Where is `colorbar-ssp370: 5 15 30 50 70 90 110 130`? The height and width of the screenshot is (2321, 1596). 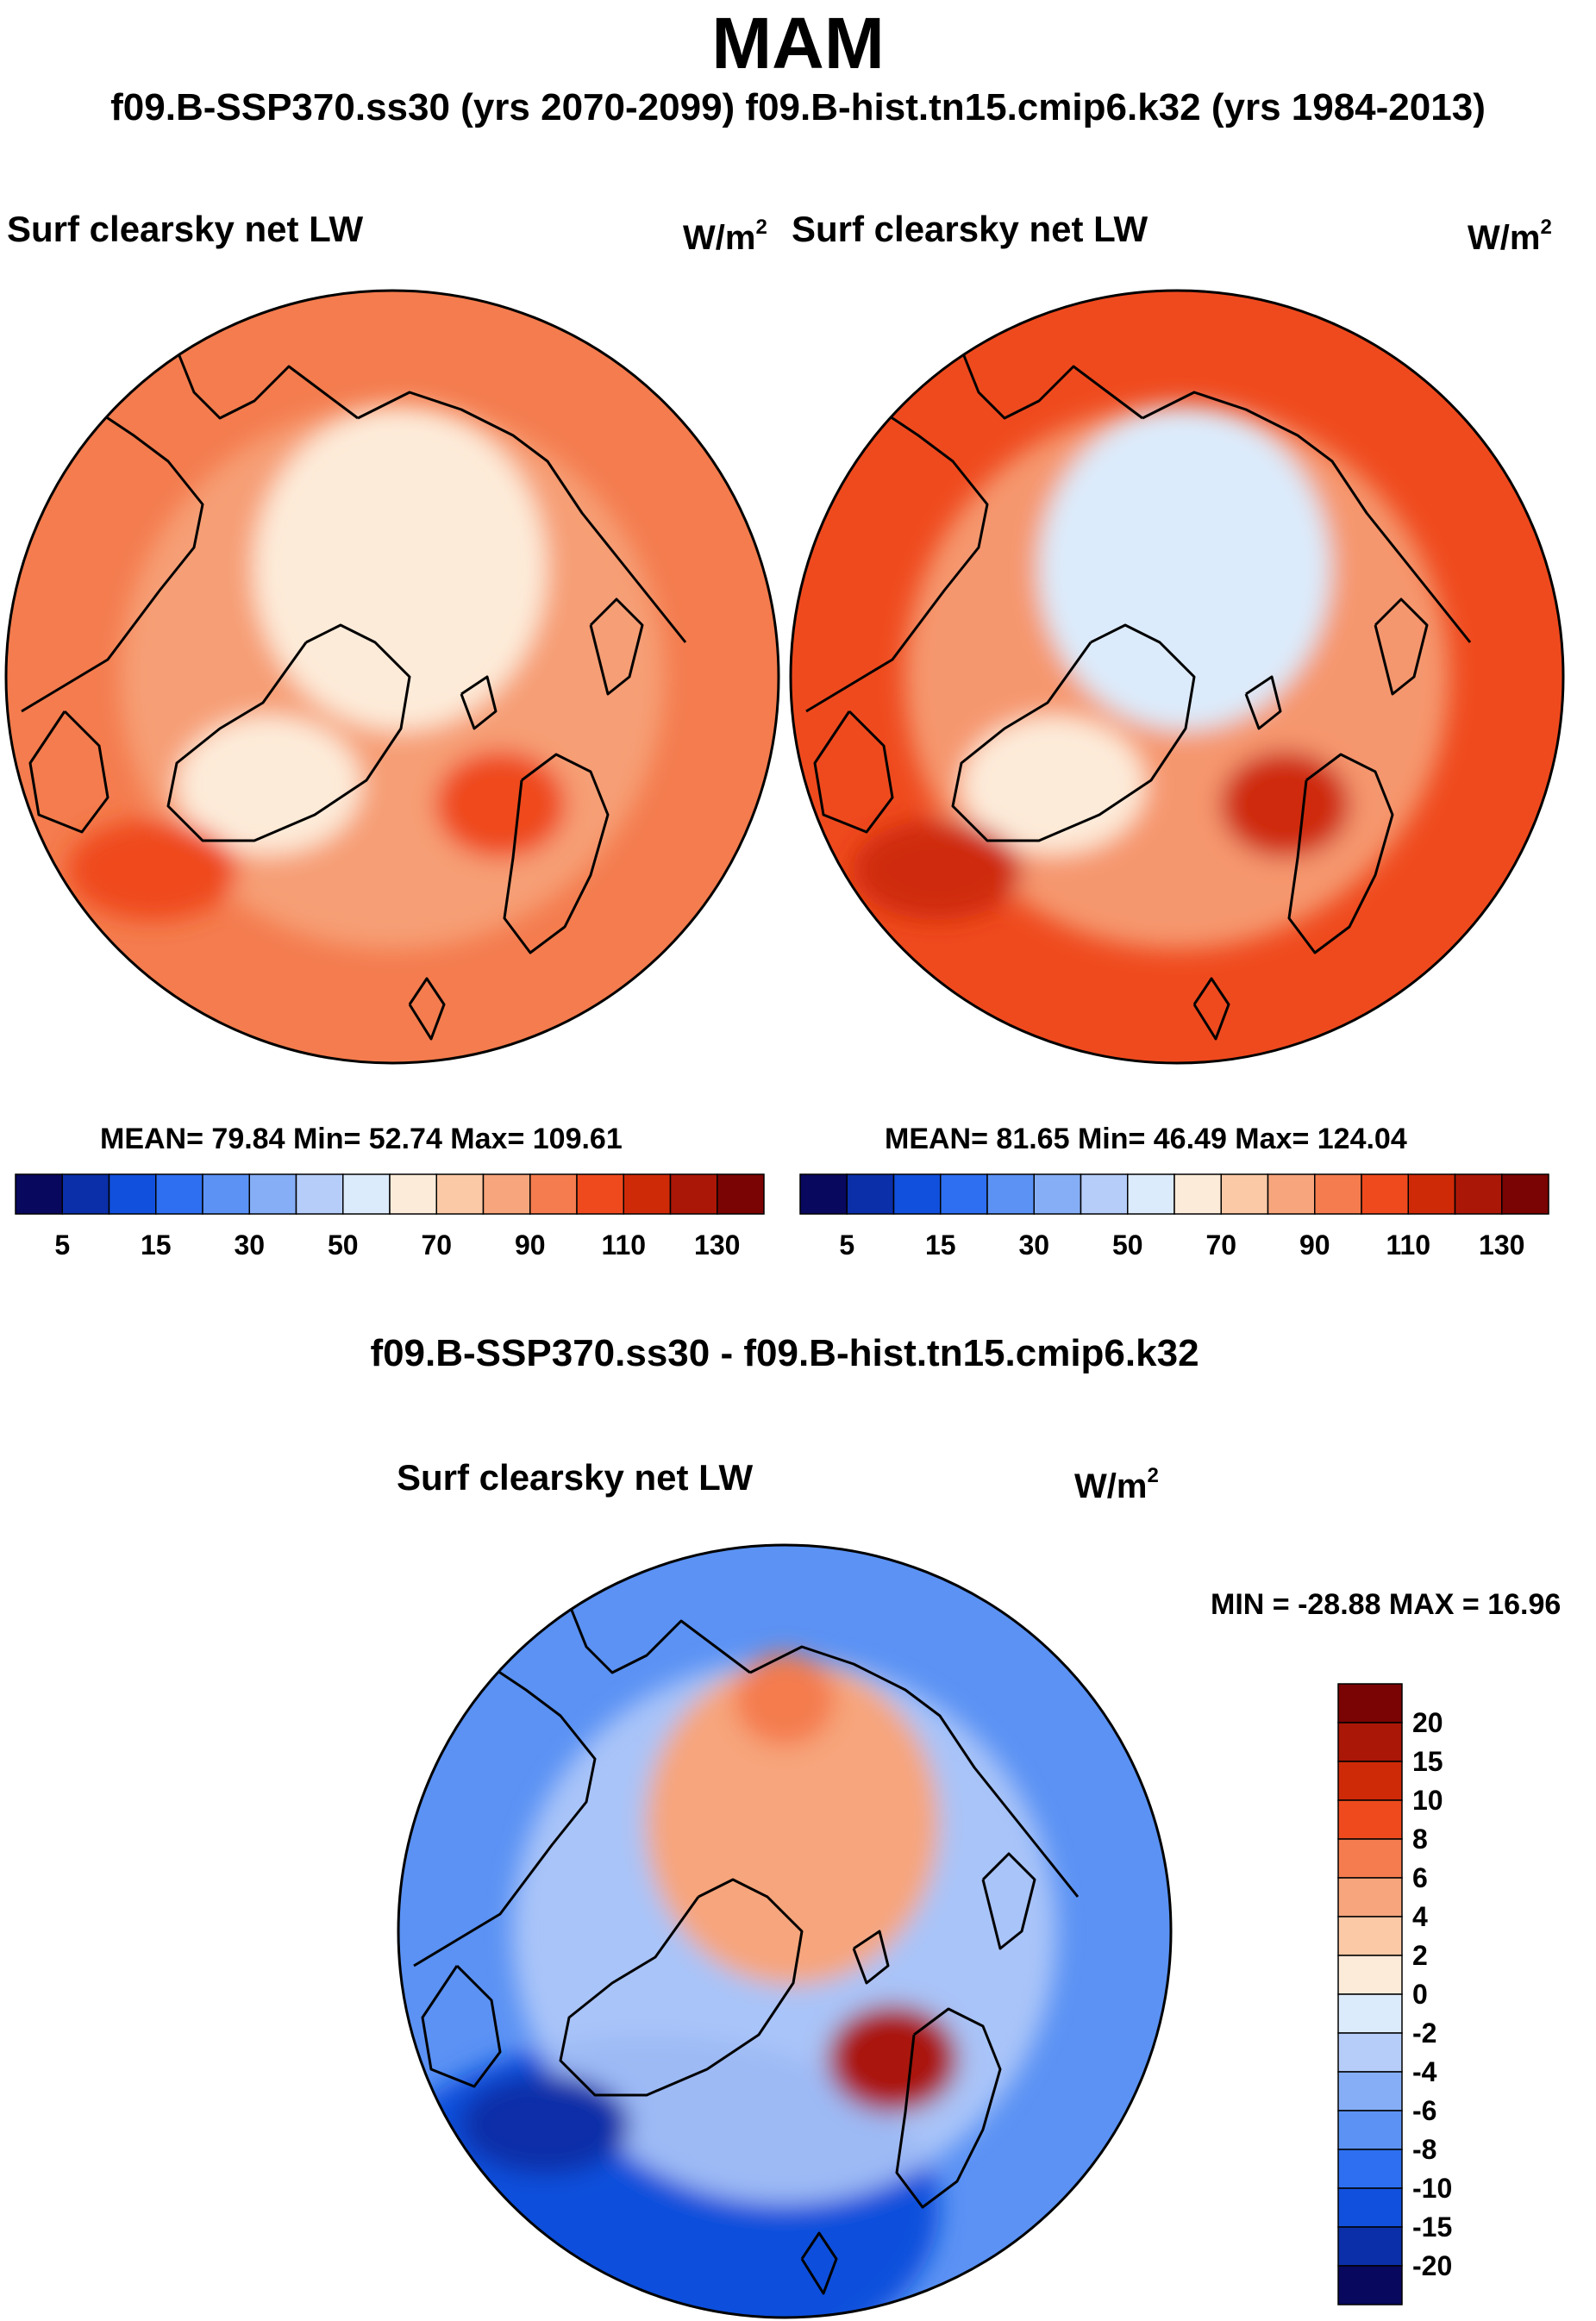 colorbar-ssp370: 5 15 30 50 70 90 110 130 is located at coordinates (390, 1217).